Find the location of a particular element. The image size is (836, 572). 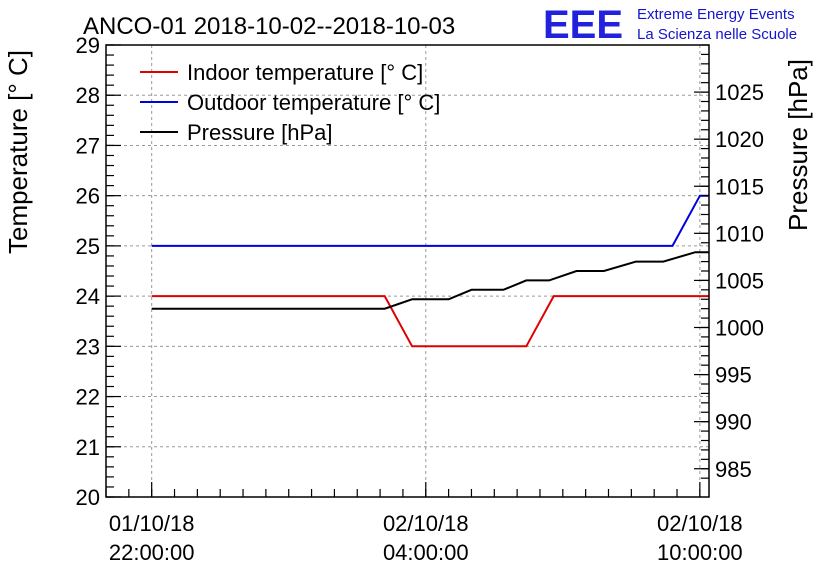

y-tick-label: 27 is located at coordinates (88, 145).